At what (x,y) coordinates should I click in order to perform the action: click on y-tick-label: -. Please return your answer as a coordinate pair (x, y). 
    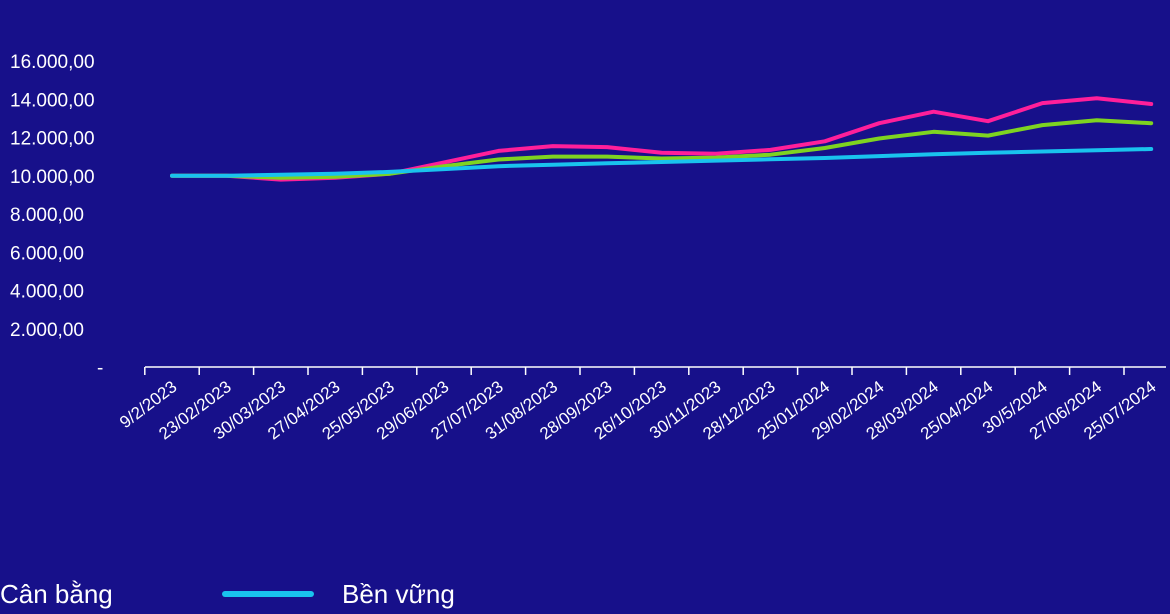
    Looking at the image, I should click on (100, 368).